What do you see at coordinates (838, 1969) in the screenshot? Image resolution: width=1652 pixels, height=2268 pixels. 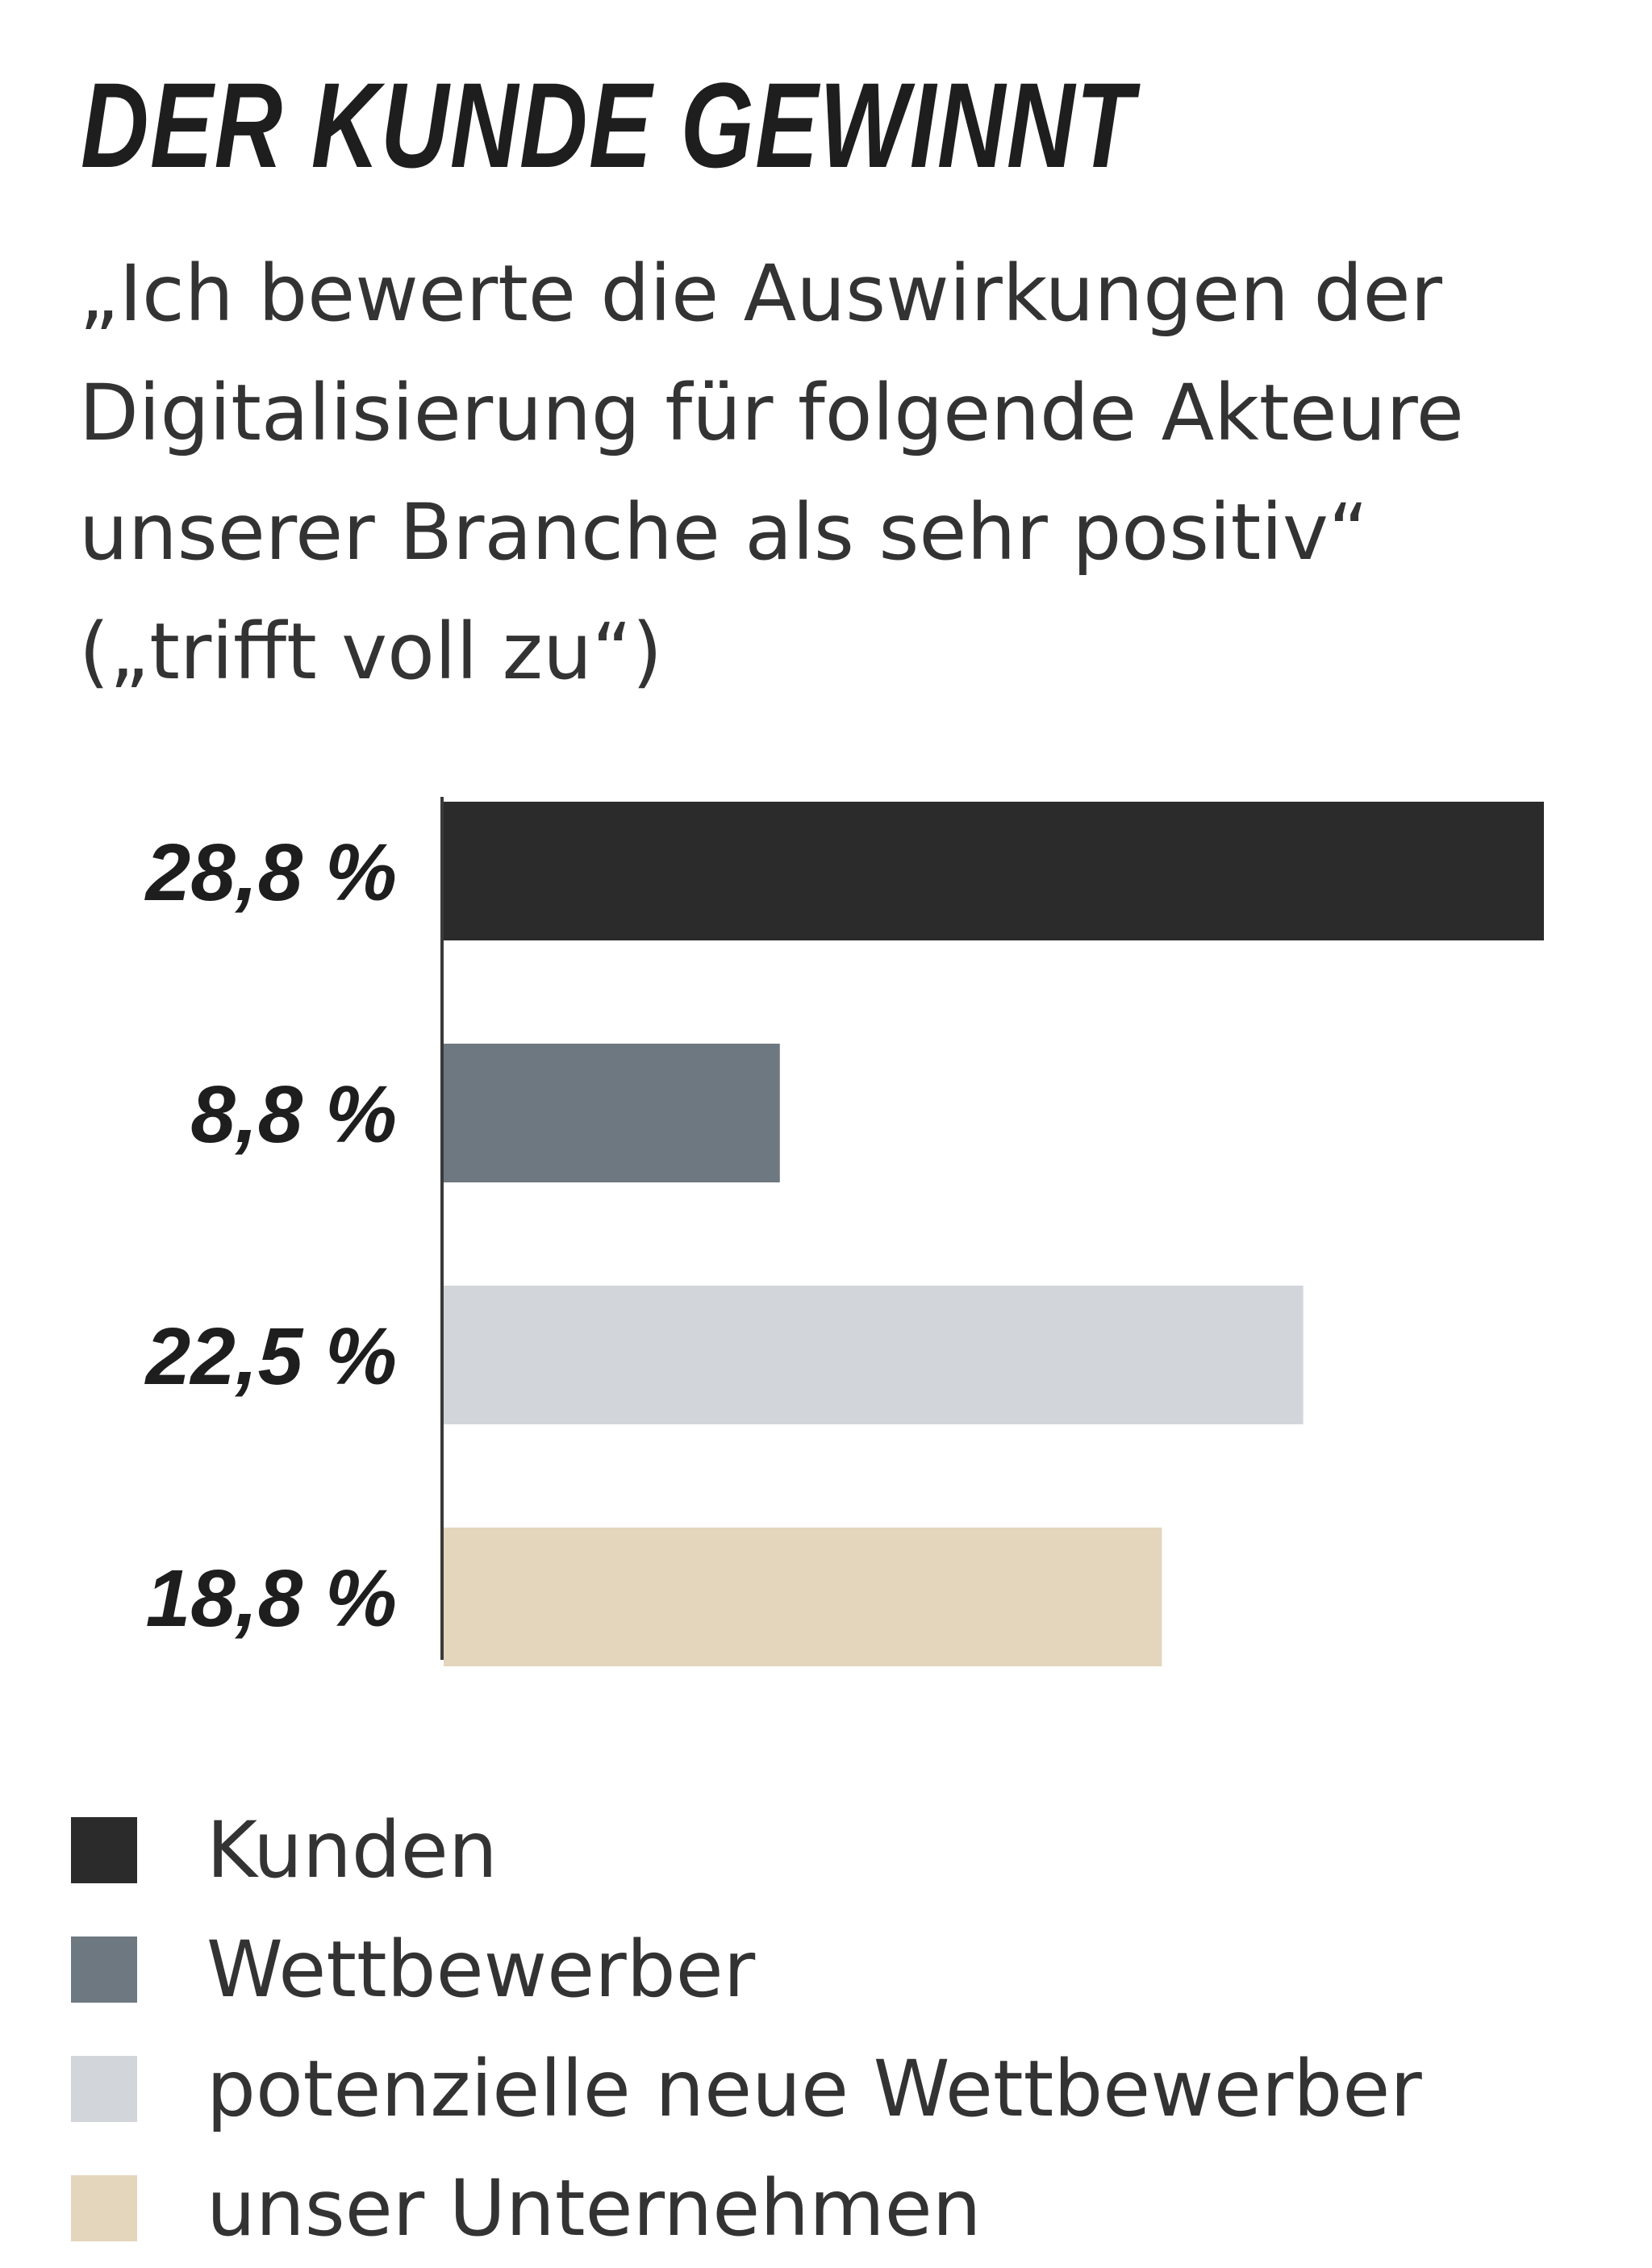 I see `legend-item-wettbewerber: Wettbewerber` at bounding box center [838, 1969].